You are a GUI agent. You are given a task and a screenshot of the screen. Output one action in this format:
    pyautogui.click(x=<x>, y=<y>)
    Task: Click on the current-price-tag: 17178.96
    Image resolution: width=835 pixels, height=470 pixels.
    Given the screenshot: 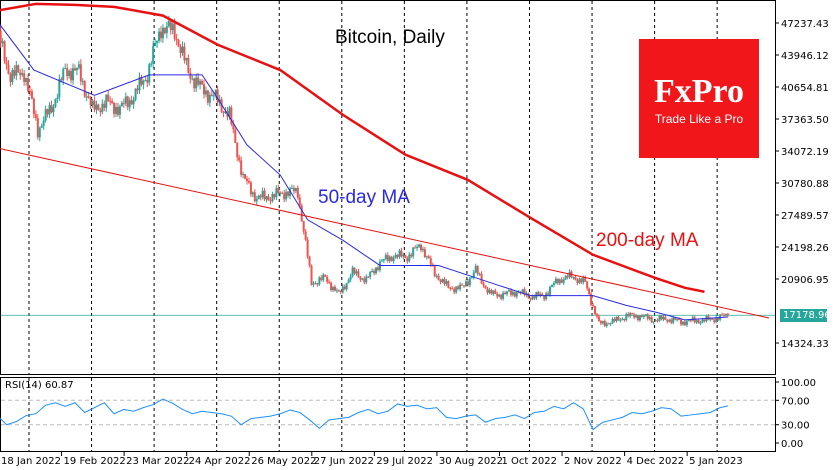 What is the action you would take?
    pyautogui.click(x=805, y=315)
    